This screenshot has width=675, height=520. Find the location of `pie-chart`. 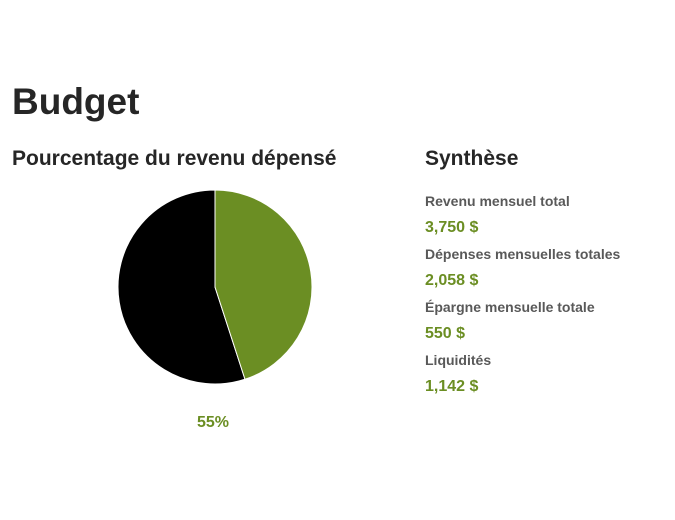

pie-chart is located at coordinates (215, 287).